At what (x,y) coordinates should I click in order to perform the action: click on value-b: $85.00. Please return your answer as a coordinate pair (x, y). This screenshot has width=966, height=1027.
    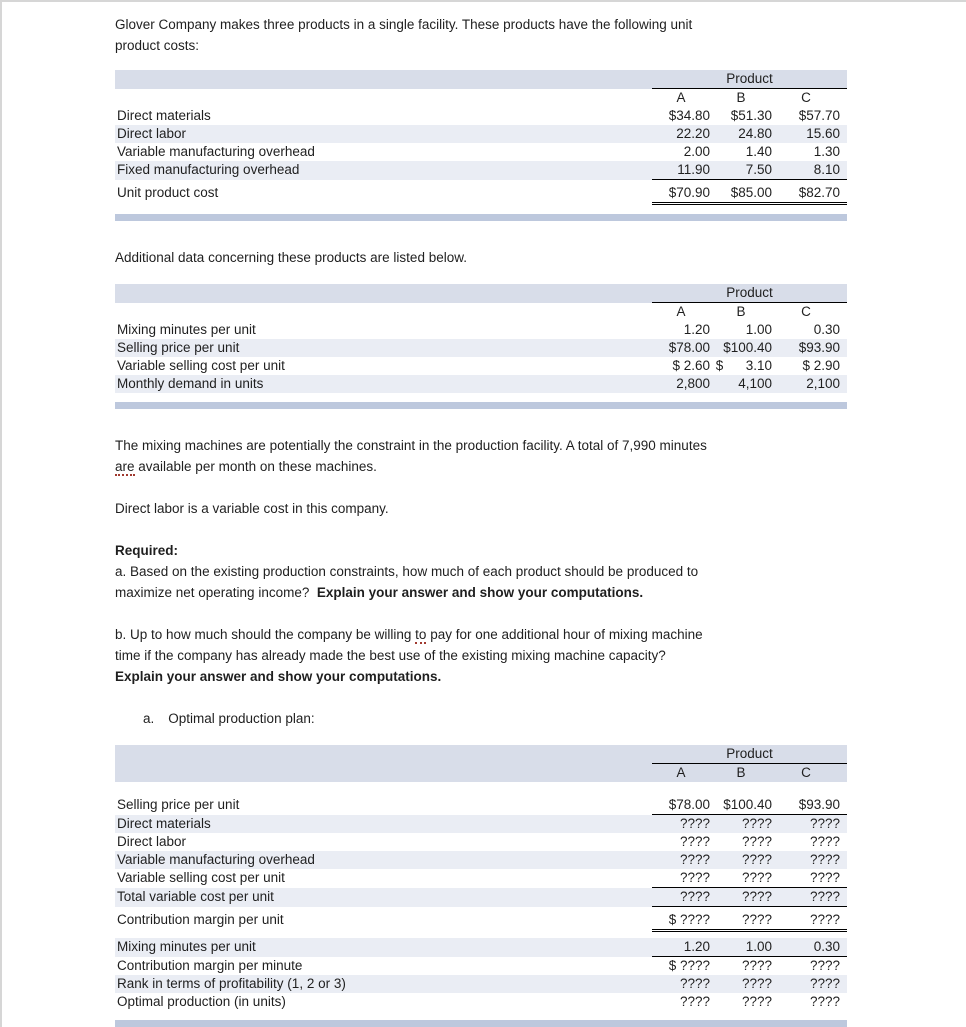
    Looking at the image, I should click on (741, 194).